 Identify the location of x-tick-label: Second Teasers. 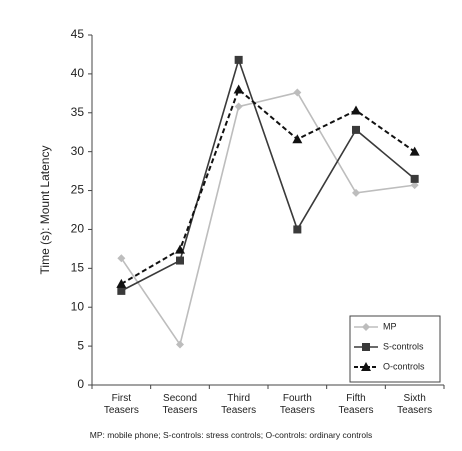
(180, 404).